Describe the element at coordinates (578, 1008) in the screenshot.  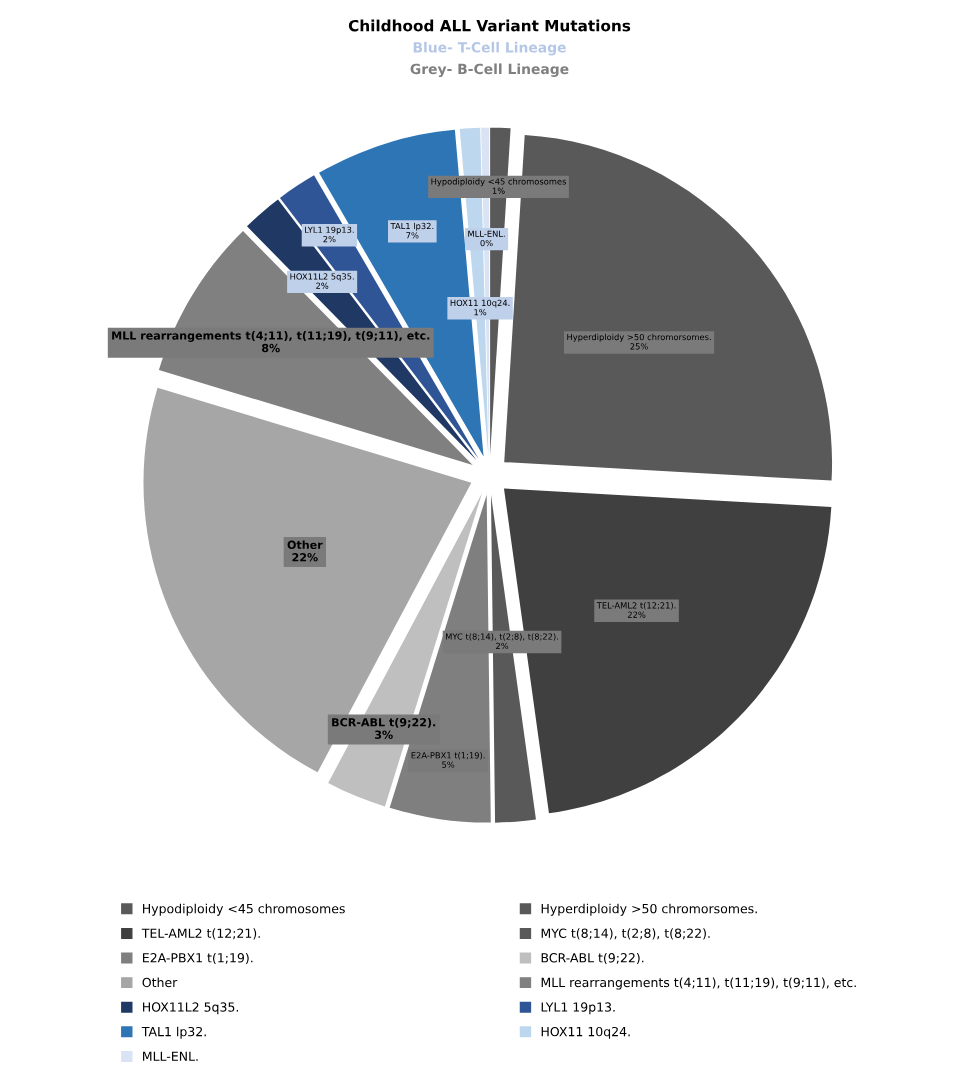
I see `legend-label: LYL1 19p13.` at that location.